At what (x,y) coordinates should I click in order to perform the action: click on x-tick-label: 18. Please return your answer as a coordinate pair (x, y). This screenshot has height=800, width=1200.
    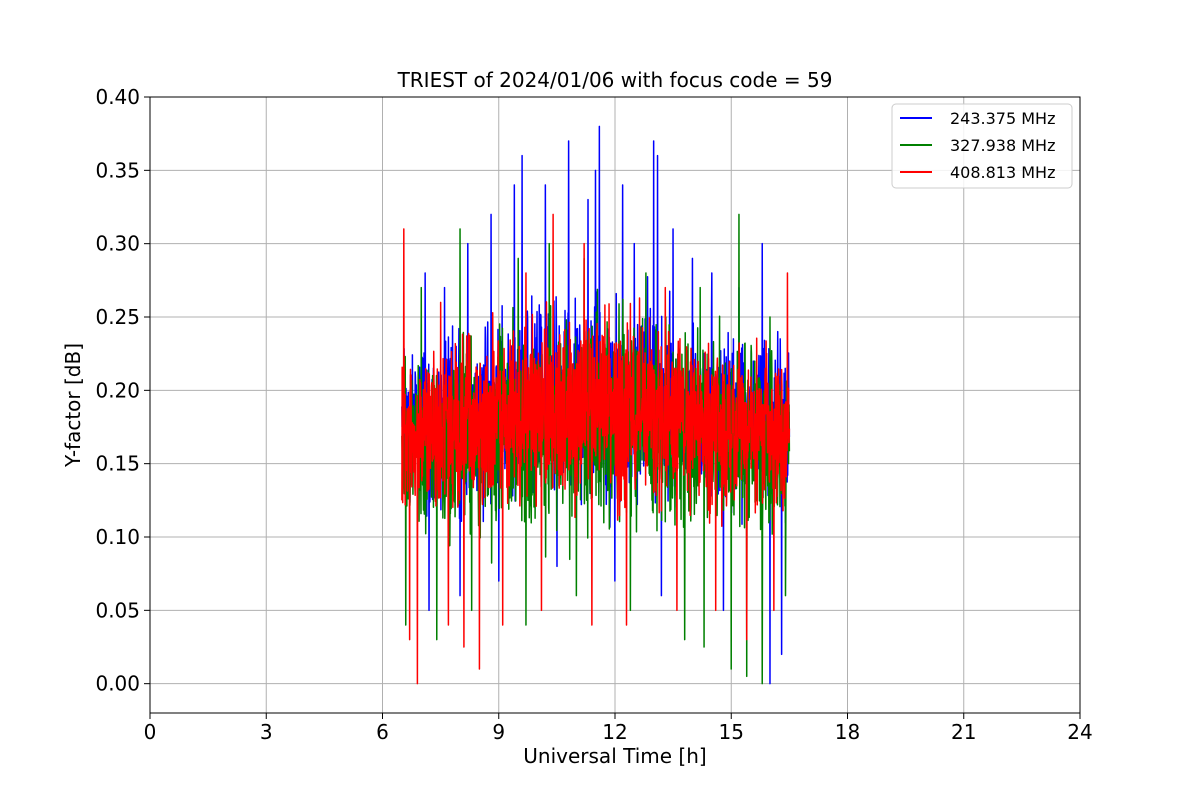
    Looking at the image, I should click on (847, 732).